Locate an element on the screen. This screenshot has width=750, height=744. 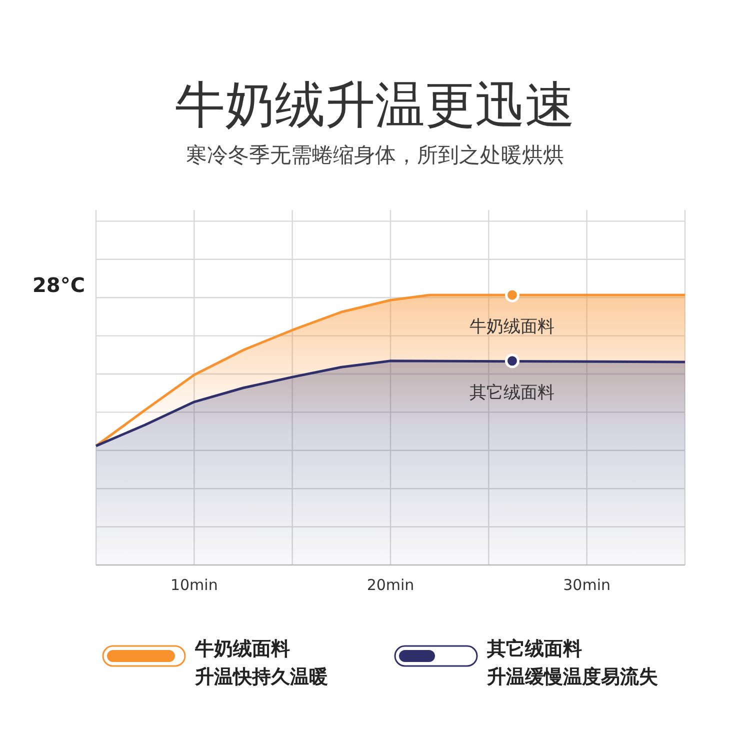
annotation: 牛奶绒面料 is located at coordinates (512, 327).